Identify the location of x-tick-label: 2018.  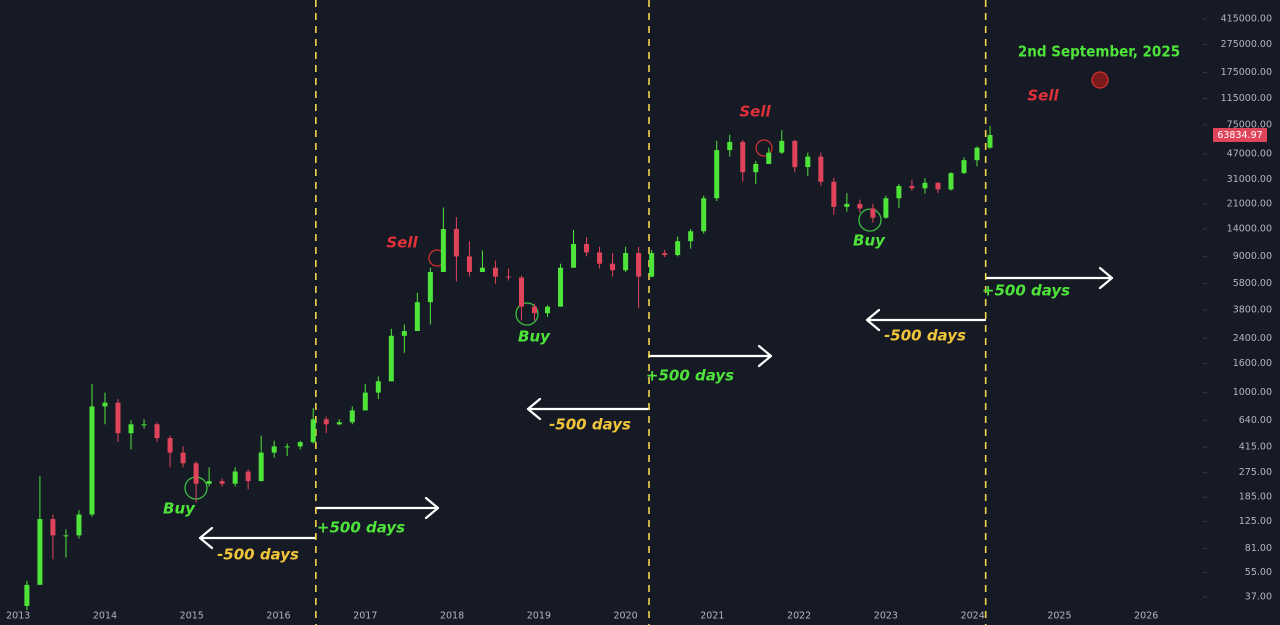
(452, 616).